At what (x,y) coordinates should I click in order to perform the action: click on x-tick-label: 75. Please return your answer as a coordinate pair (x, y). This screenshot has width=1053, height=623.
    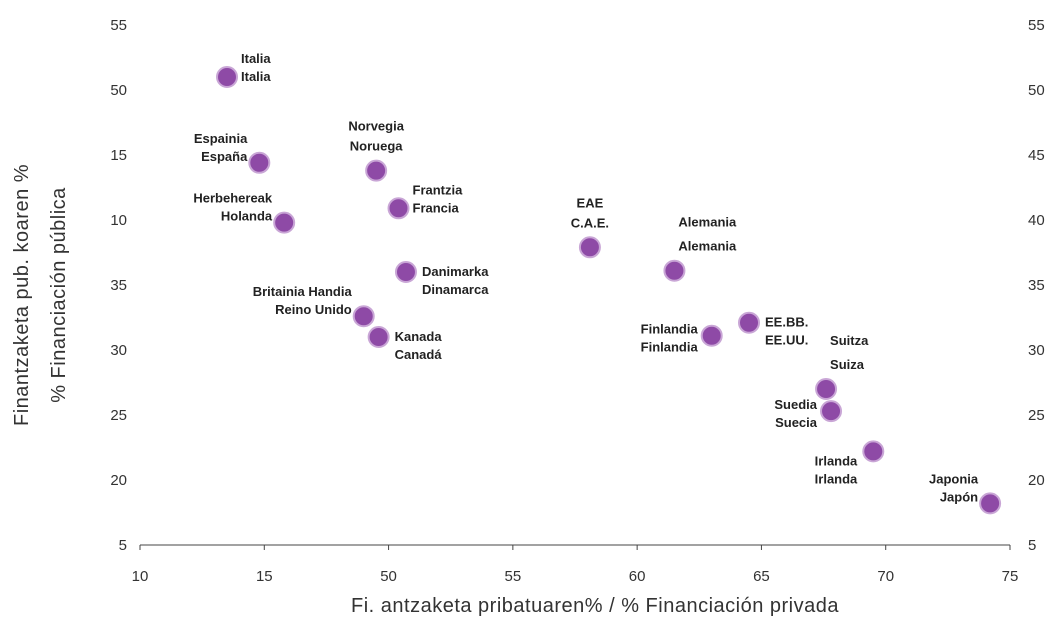
    Looking at the image, I should click on (1010, 576).